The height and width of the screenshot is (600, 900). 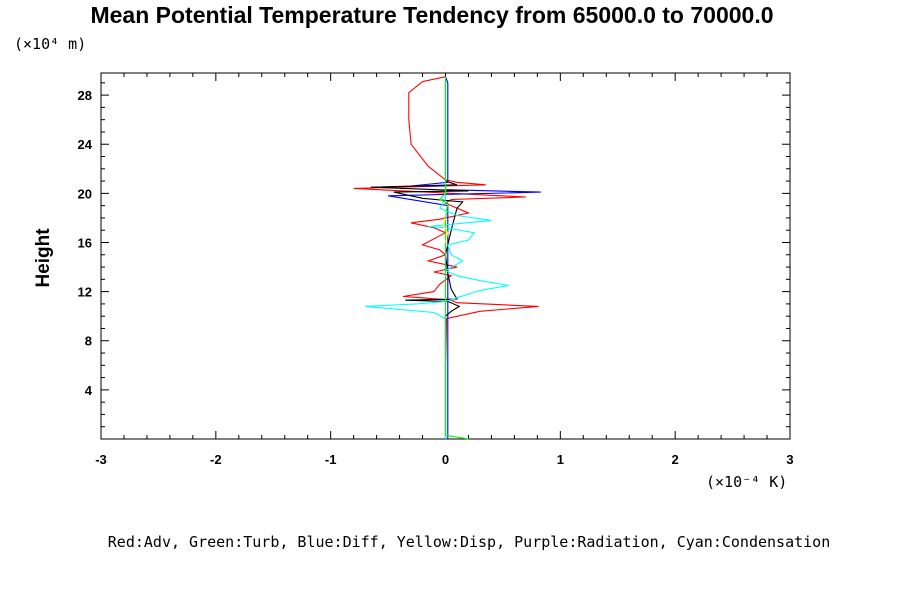 I want to click on x-tick-label: 2, so click(x=675, y=459).